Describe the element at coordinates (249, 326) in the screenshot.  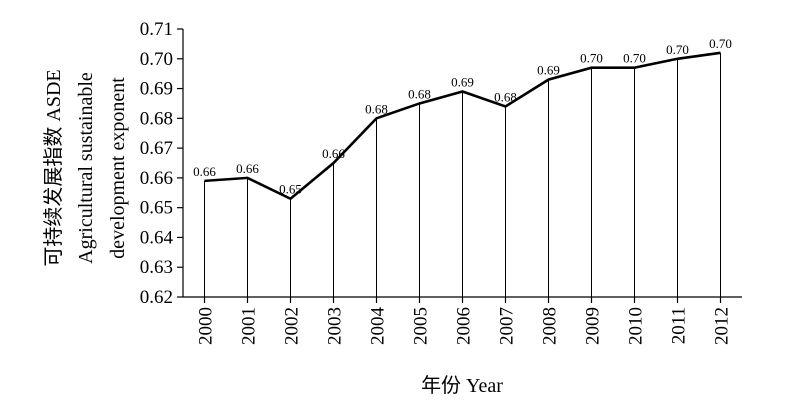
I see `x-tick-label: 2001` at that location.